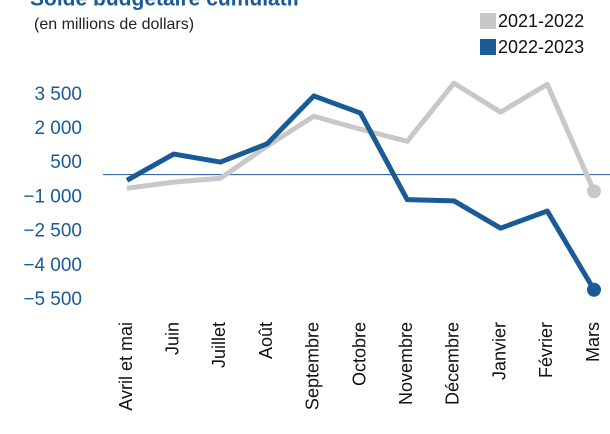 This screenshot has height=434, width=610. Describe the element at coordinates (52, 196) in the screenshot. I see `y-tick-label: −1 000` at that location.